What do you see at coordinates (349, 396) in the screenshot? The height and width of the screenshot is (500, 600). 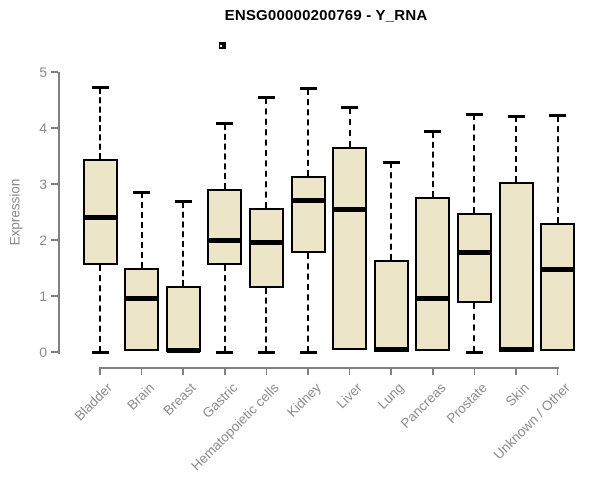 I see `x-axis-category-label: Liver` at bounding box center [349, 396].